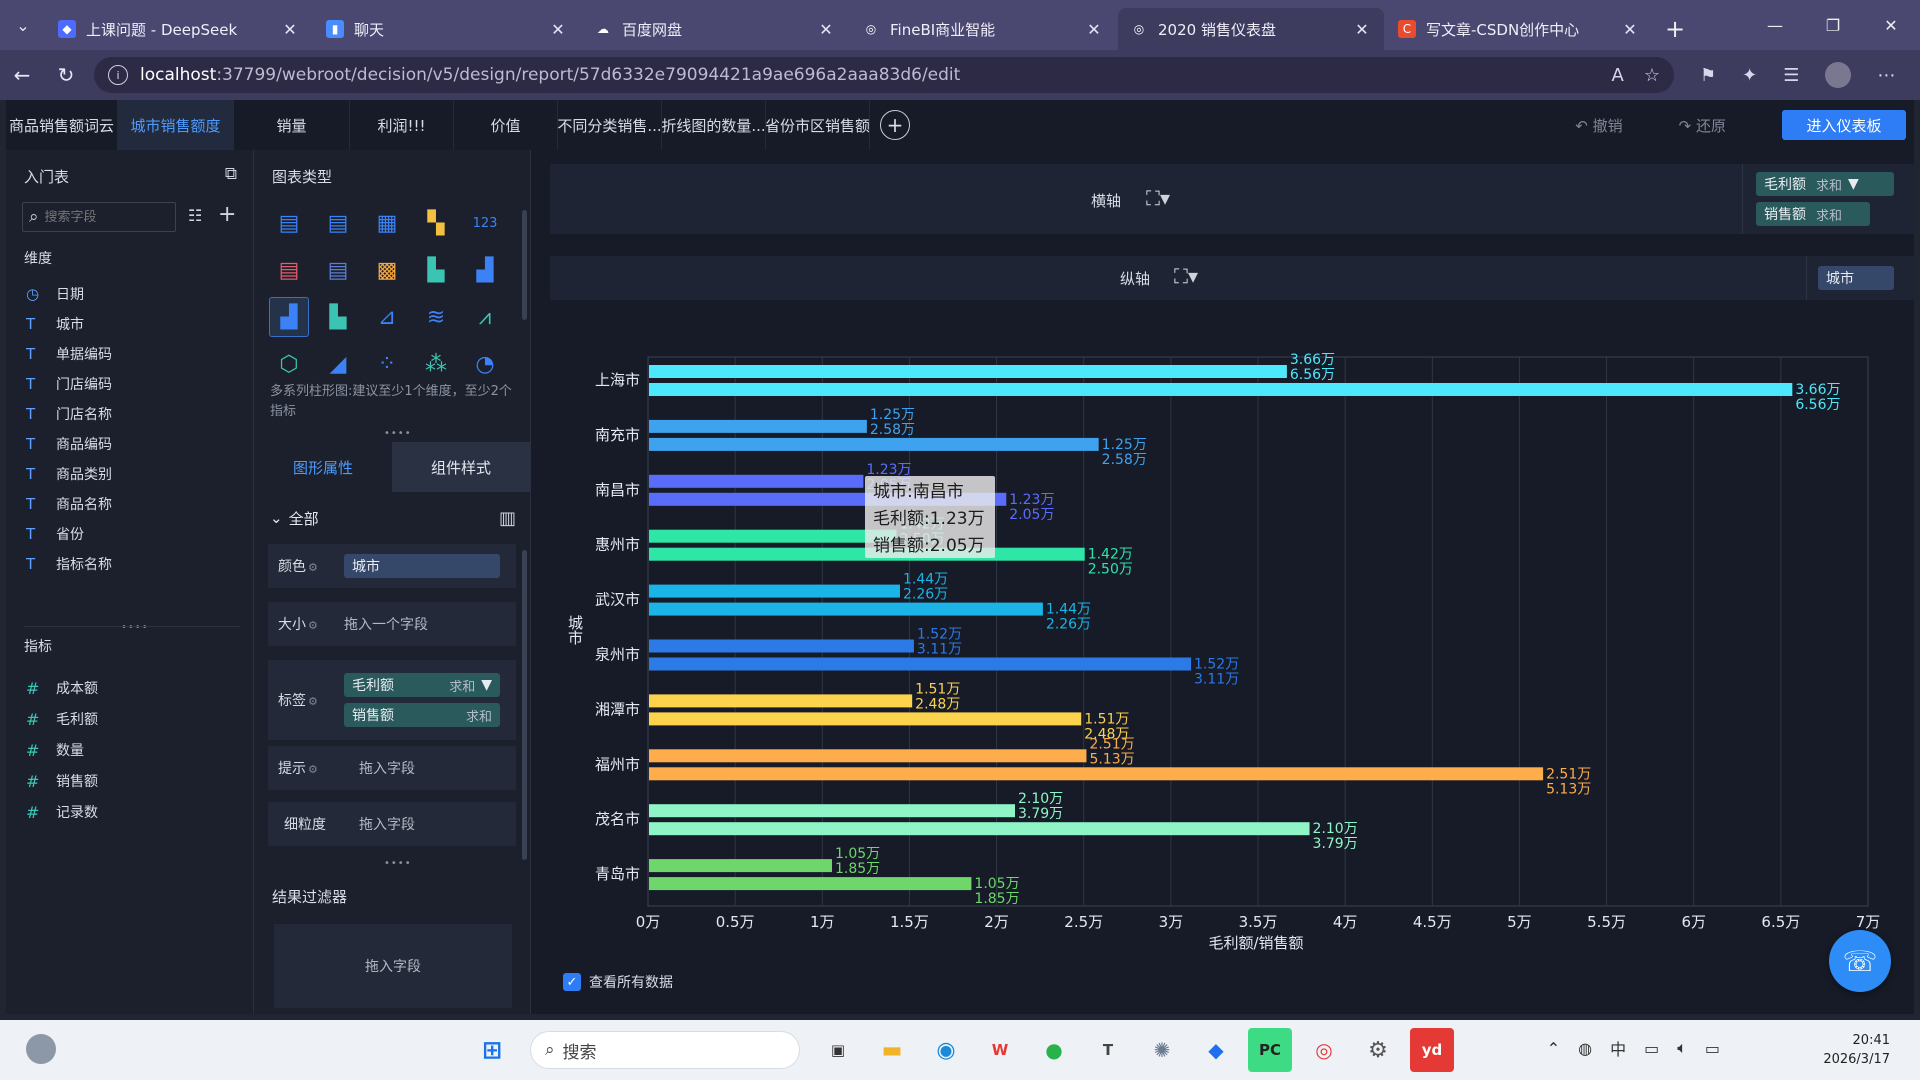 Image resolution: width=1920 pixels, height=1080 pixels. I want to click on area-line-icon: ⩘, so click(485, 317).